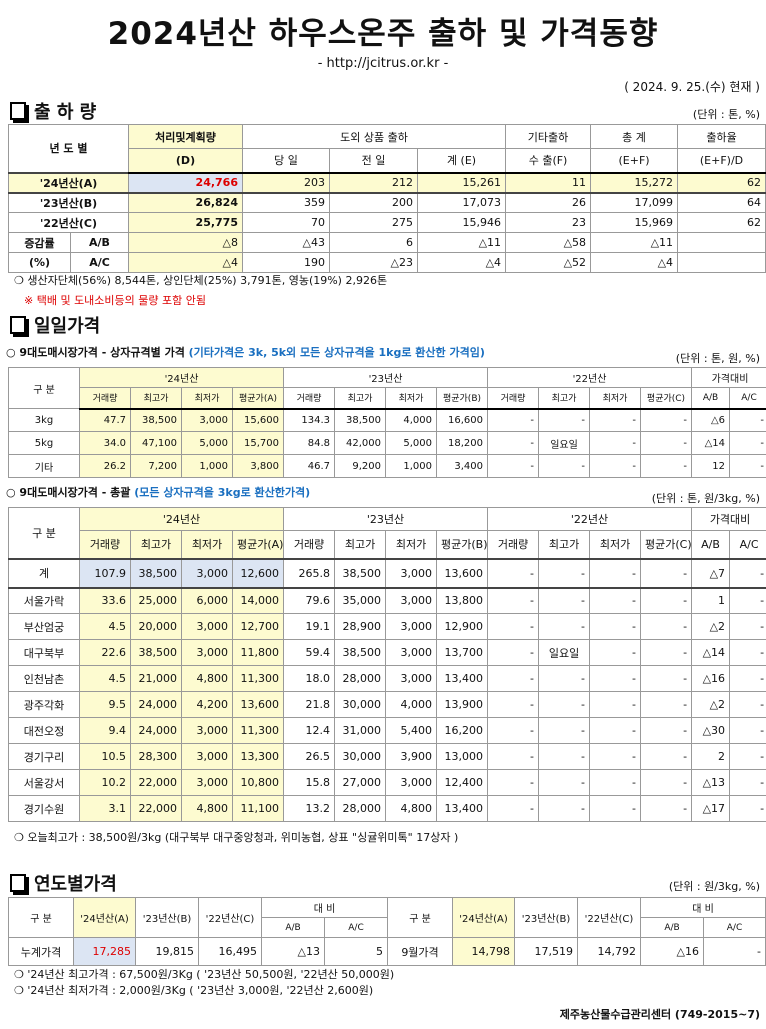  Describe the element at coordinates (185, 262) in the screenshot. I see `table-cell: △4` at that location.